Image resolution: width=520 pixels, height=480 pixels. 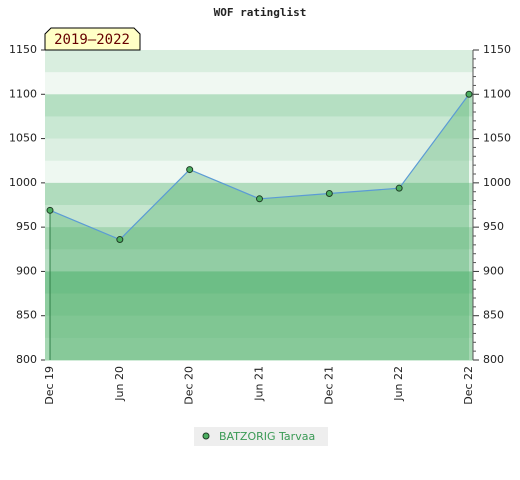 I want to click on y-tick-label: 1050, so click(x=23, y=138).